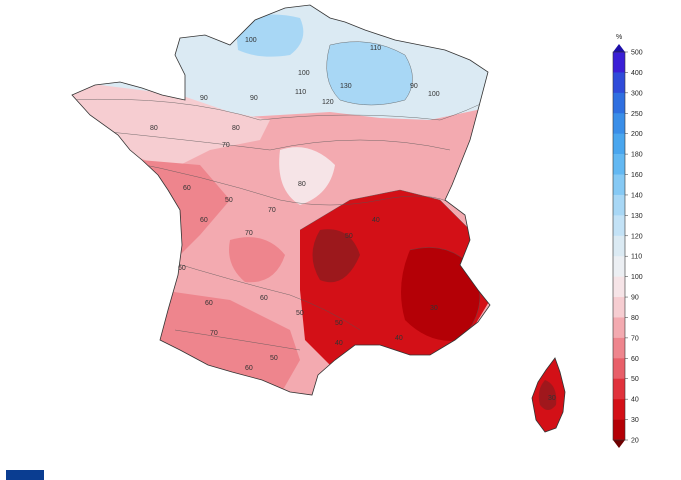  What do you see at coordinates (637, 114) in the screenshot?
I see `legend-tick-label: 250` at bounding box center [637, 114].